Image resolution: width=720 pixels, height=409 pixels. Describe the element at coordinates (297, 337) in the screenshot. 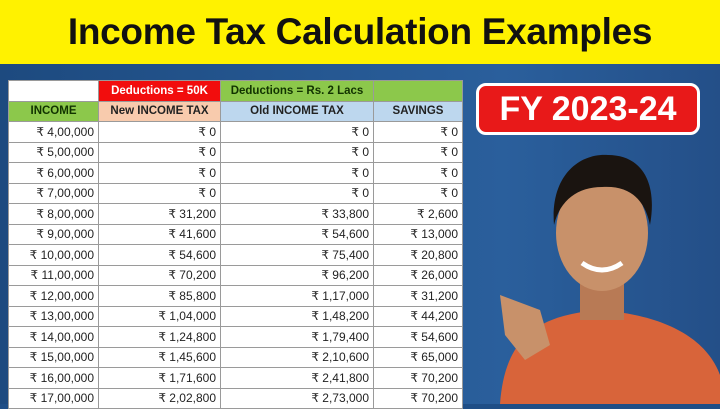

I see `cell-old-tax: ₹ 1,79,400` at that location.